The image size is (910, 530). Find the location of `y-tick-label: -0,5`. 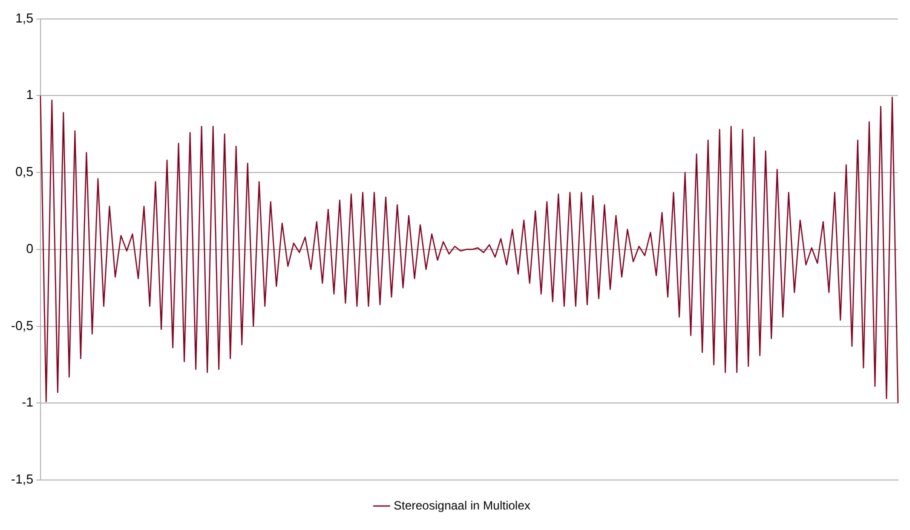

y-tick-label: -0,5 is located at coordinates (22, 325).